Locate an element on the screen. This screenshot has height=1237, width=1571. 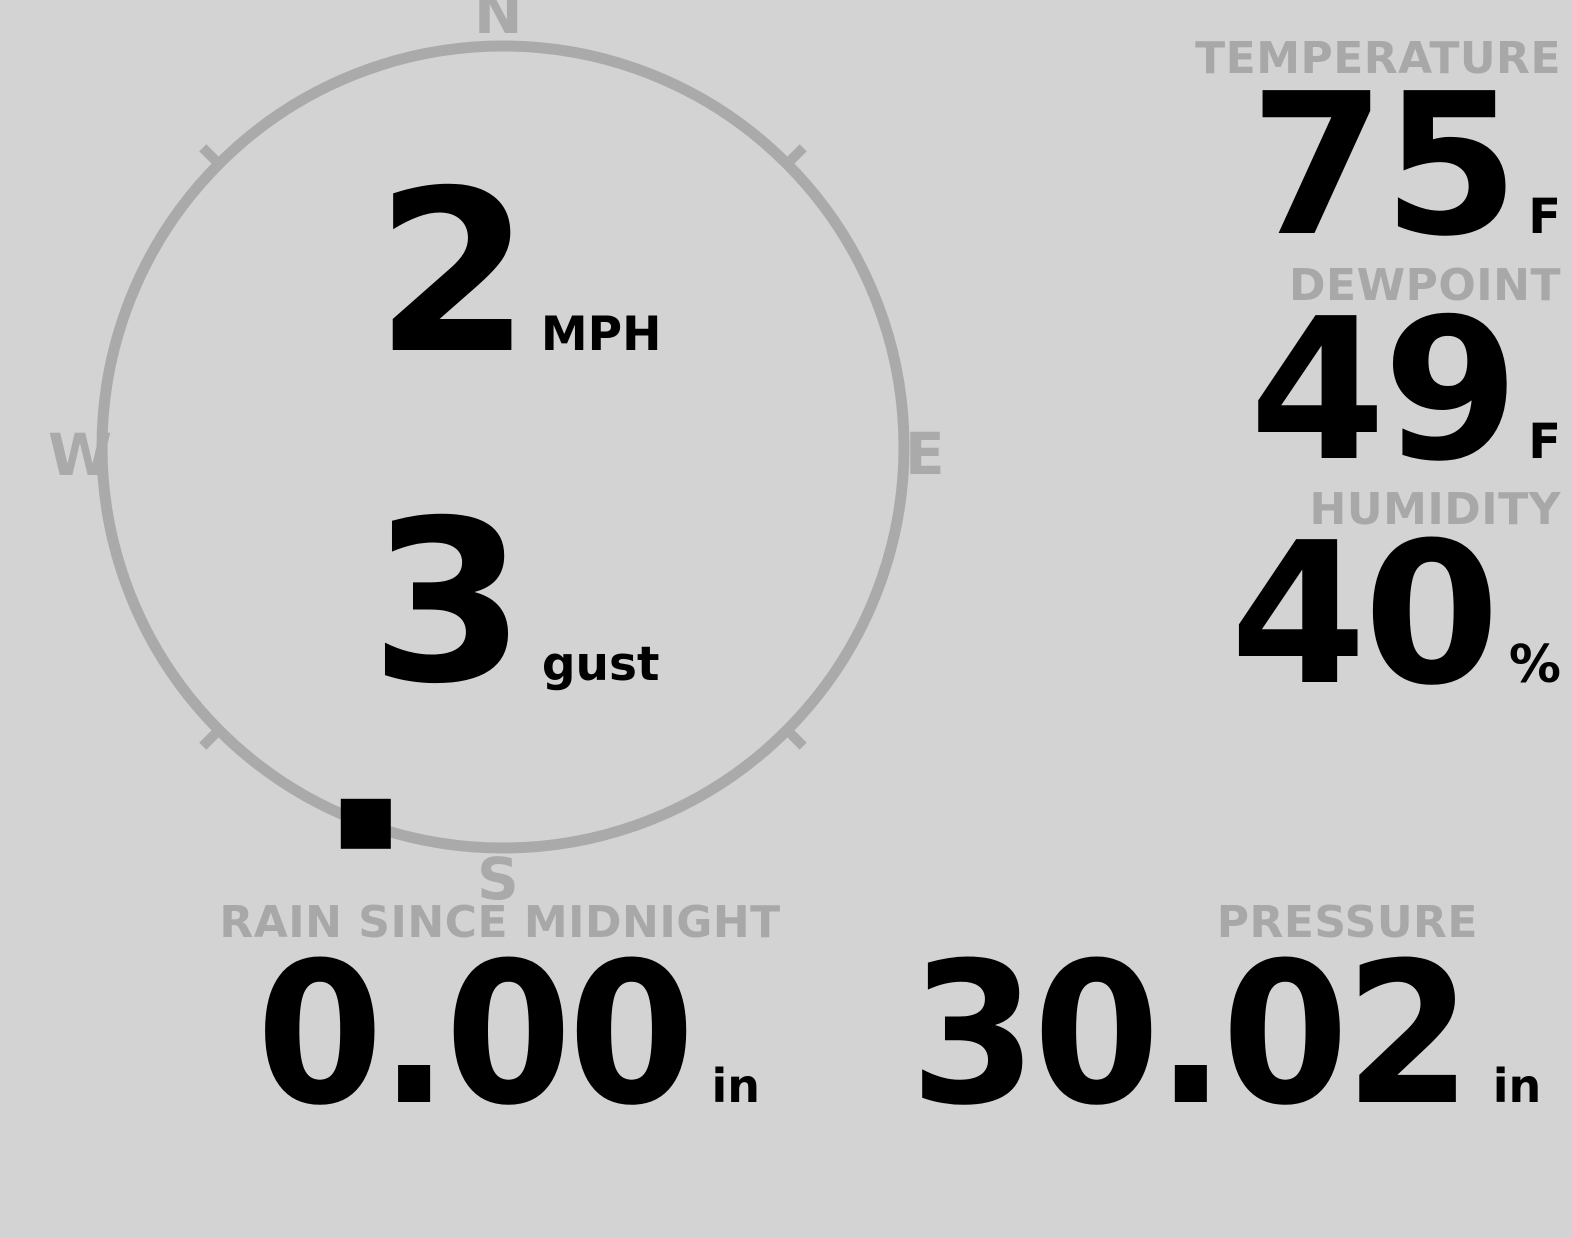
rain-value-row: 0.00 in is located at coordinates (500, 1035).